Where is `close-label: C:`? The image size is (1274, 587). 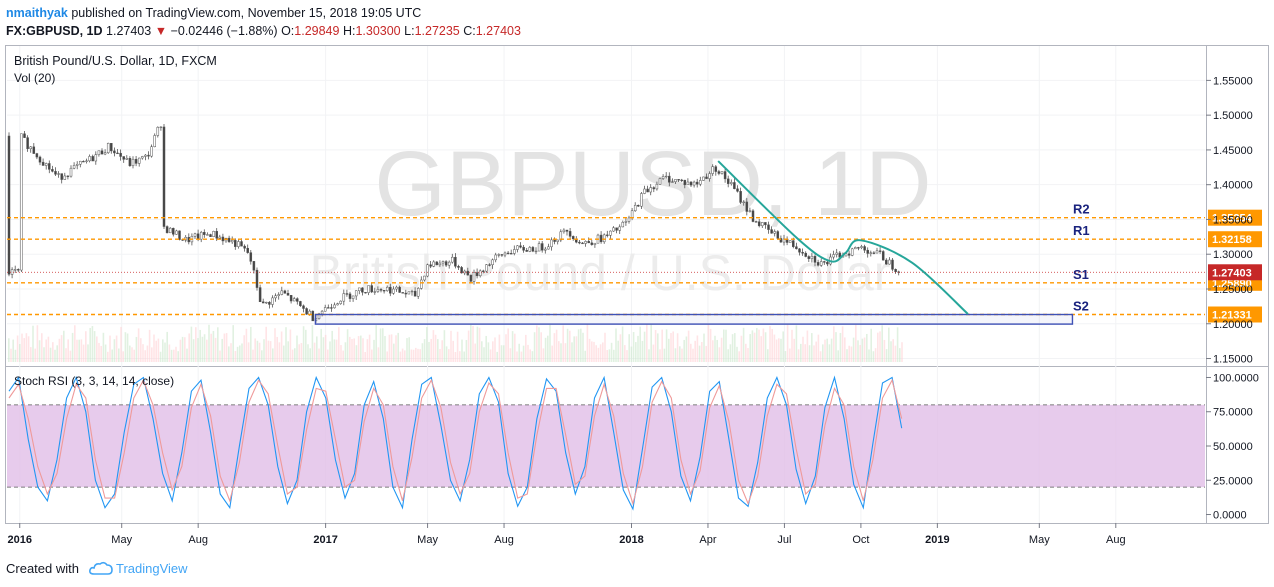
close-label: C: is located at coordinates (469, 31).